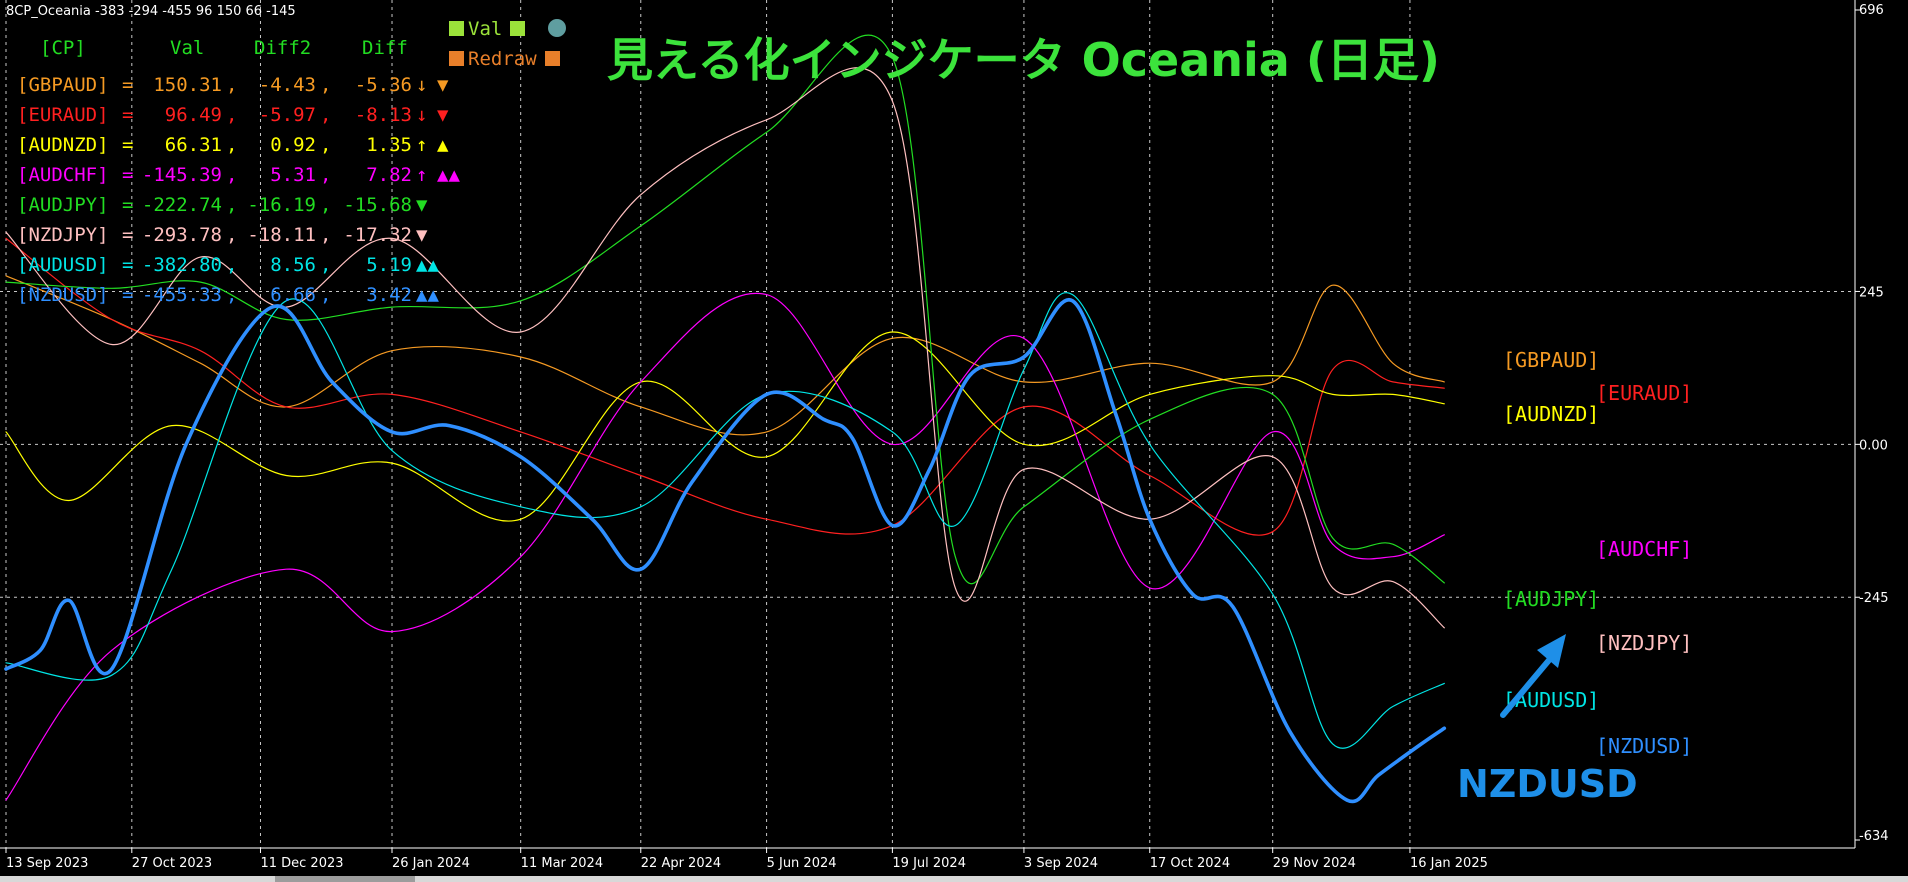 Image resolution: width=1908 pixels, height=882 pixels. Describe the element at coordinates (681, 863) in the screenshot. I see `x-tick-label: 22 Apr 2024` at that location.